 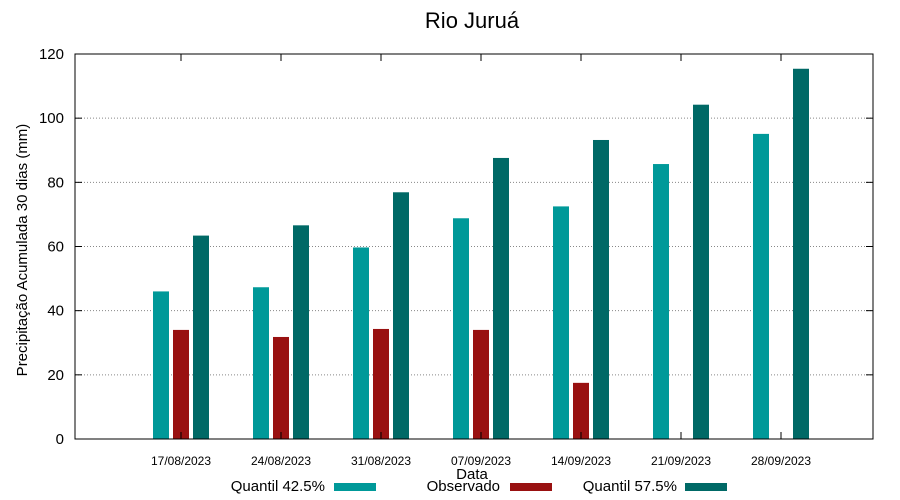 I want to click on bar-quantil-57-5--0, so click(x=201, y=337).